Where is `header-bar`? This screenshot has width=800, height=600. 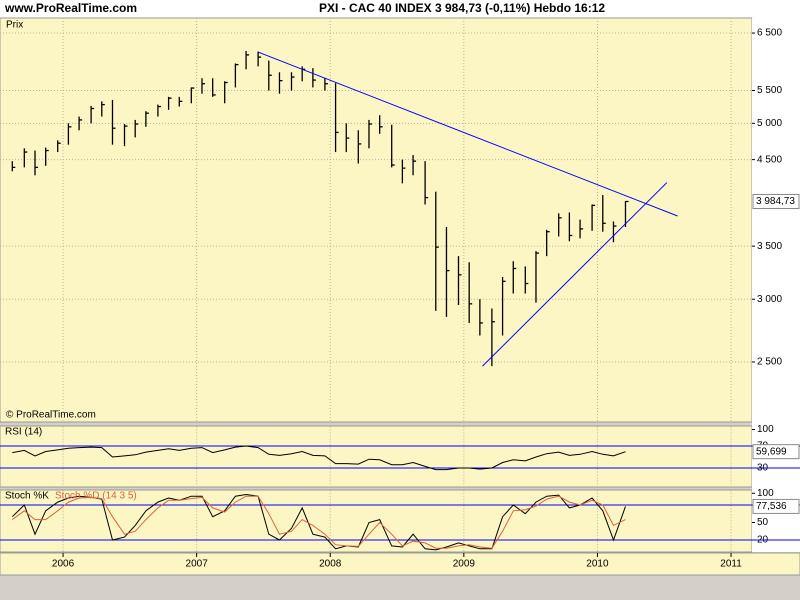 header-bar is located at coordinates (400, 9).